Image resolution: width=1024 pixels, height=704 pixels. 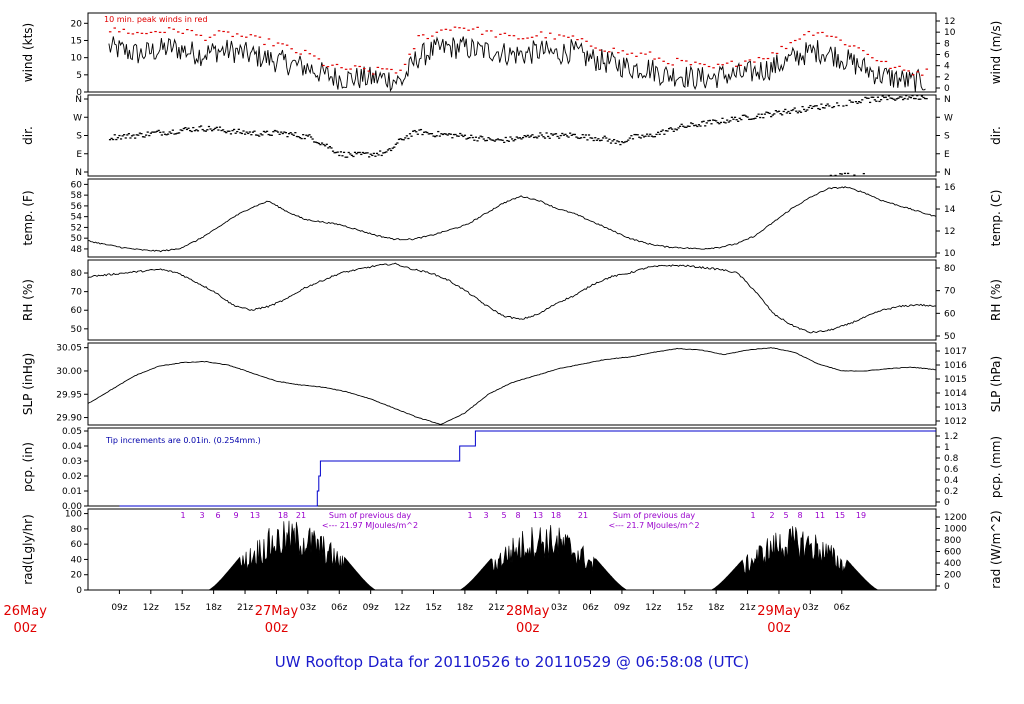 I want to click on ytick-right-label: 0, so click(x=947, y=89).